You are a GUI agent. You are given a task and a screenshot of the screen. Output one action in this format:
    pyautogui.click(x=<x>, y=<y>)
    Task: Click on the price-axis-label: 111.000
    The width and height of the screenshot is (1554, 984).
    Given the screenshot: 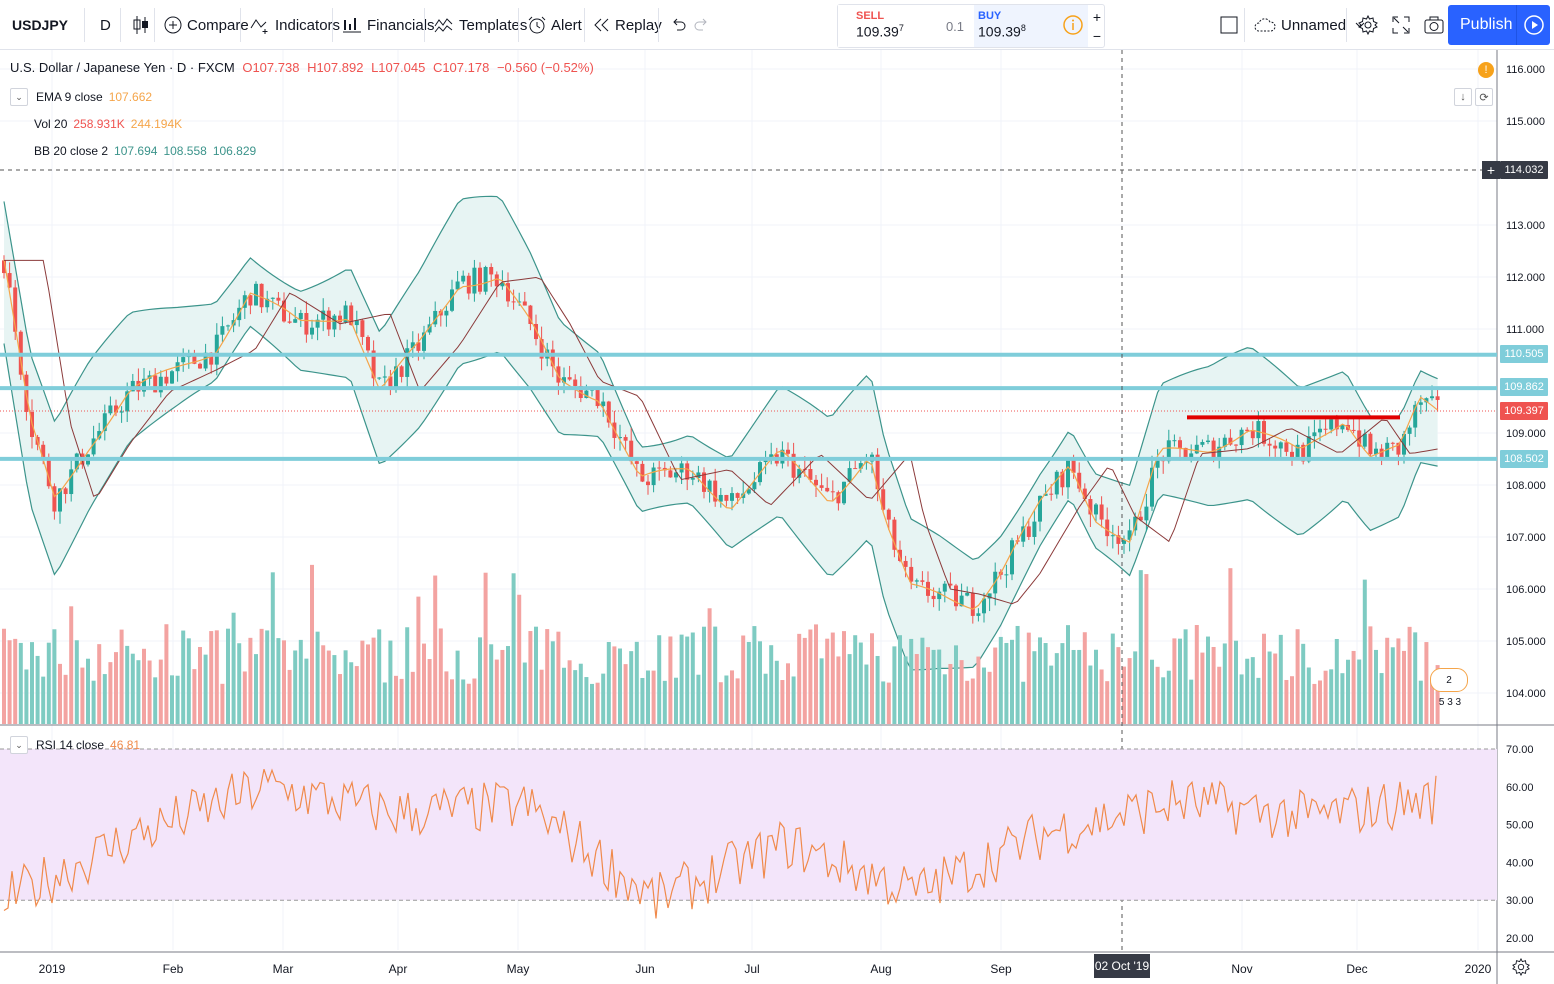 What is the action you would take?
    pyautogui.click(x=1525, y=330)
    